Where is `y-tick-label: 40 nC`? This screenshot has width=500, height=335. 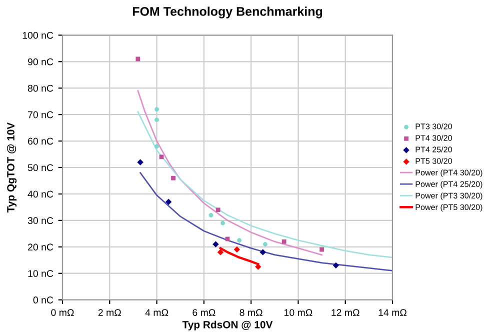
y-tick-label: 40 nC is located at coordinates (41, 194).